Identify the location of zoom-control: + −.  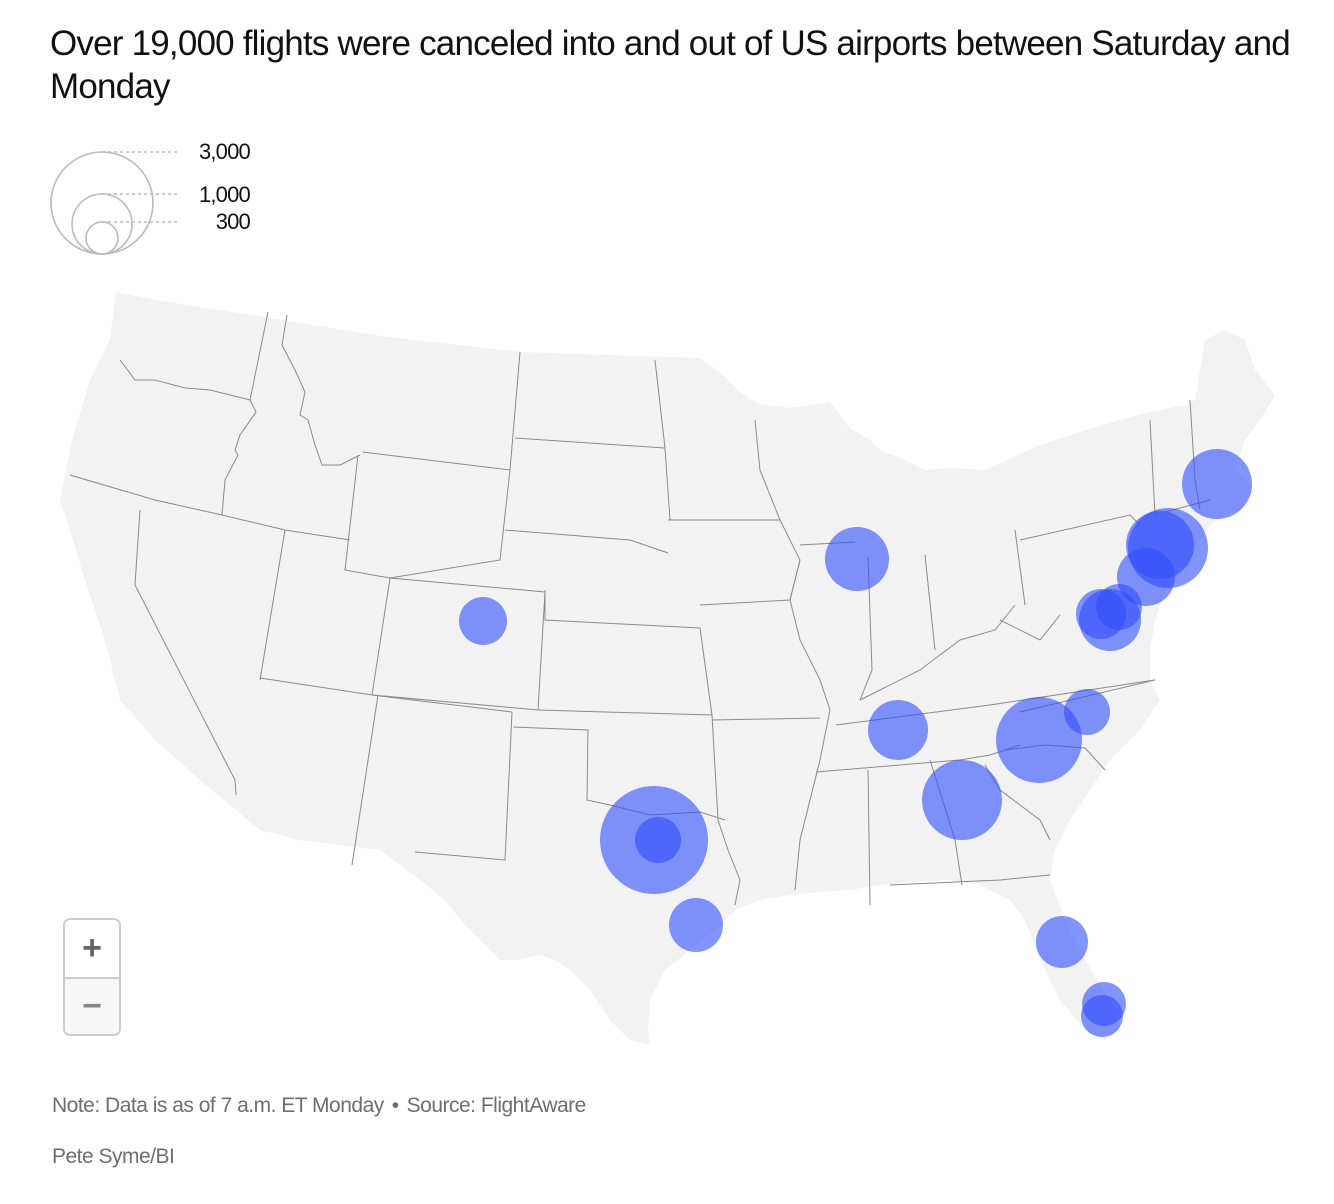
(92, 977).